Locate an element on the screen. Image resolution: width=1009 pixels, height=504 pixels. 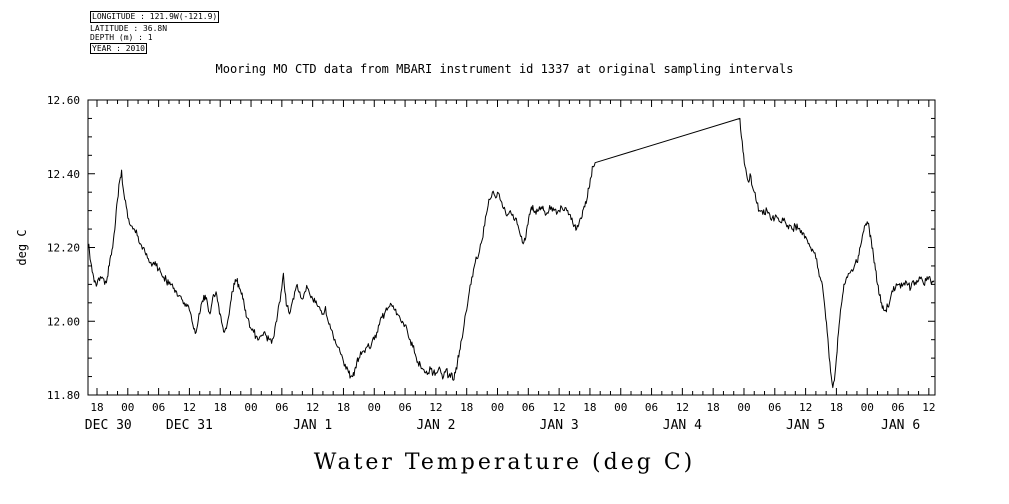
depth-field: DEPTH (m) : 1 is located at coordinates (121, 37).